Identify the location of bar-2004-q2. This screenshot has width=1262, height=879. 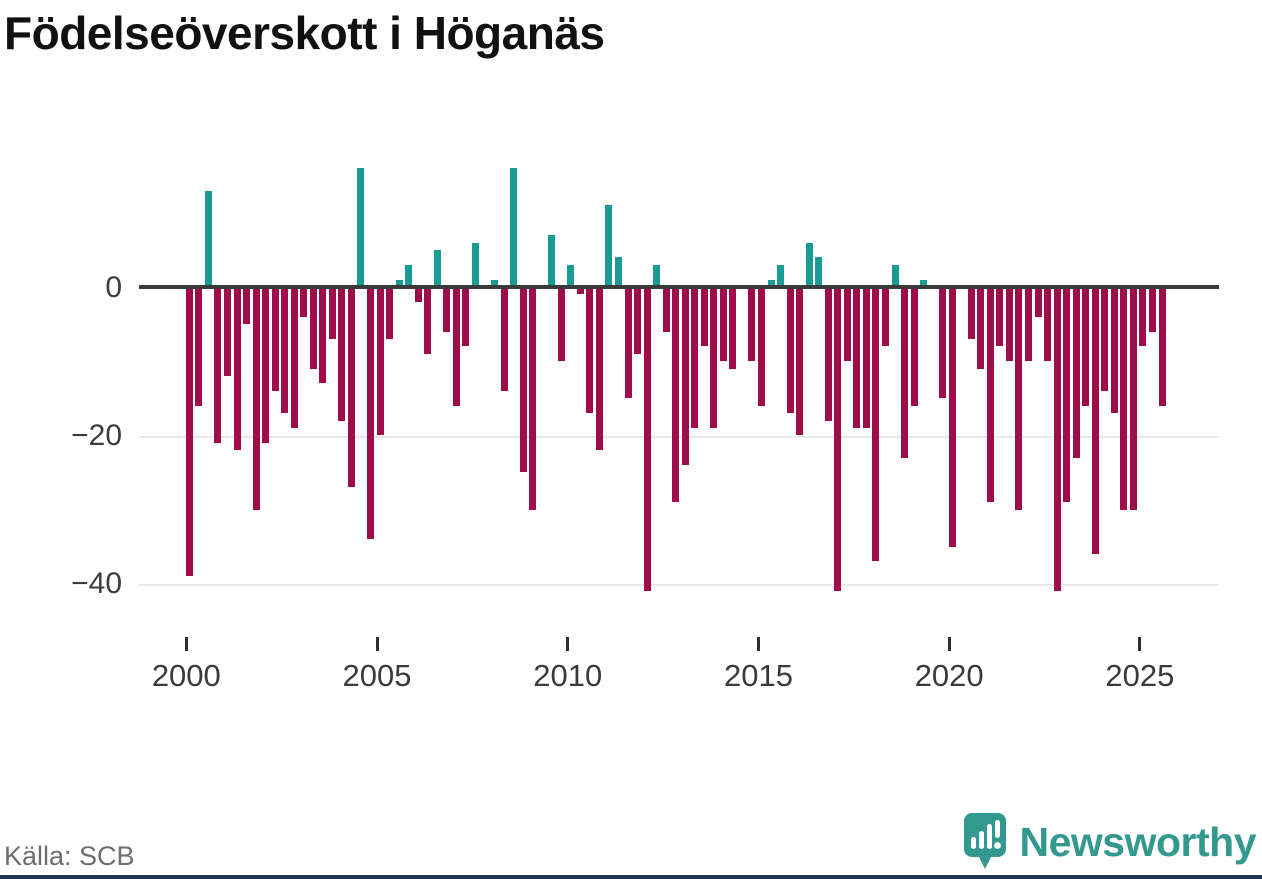
(351, 387).